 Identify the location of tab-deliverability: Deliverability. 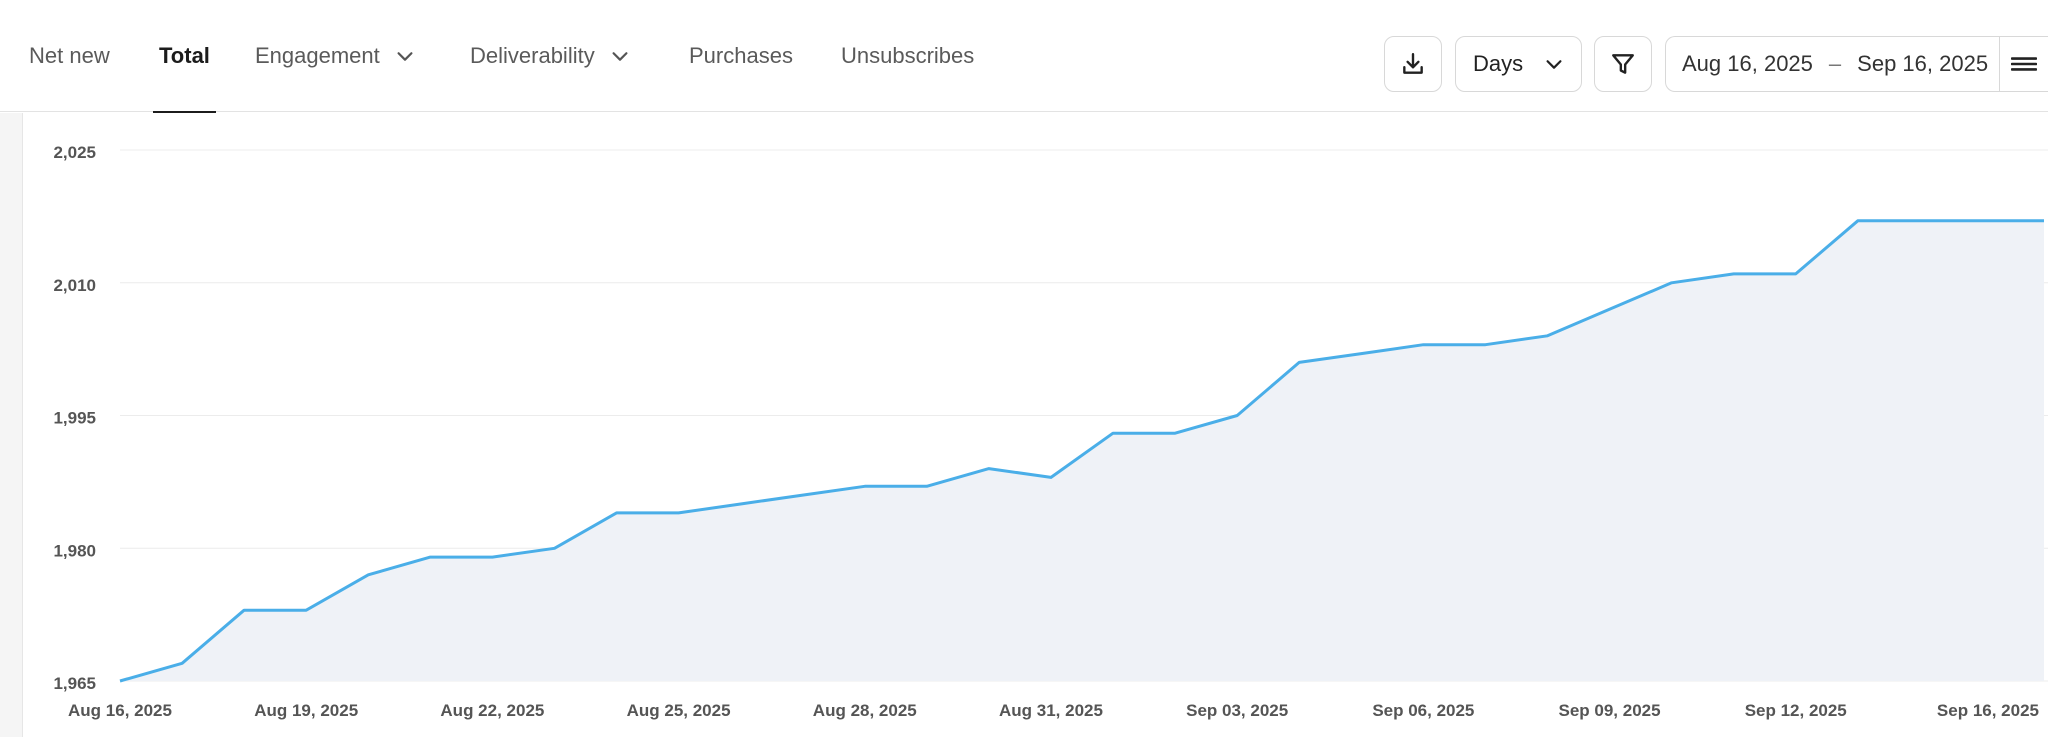
(550, 56).